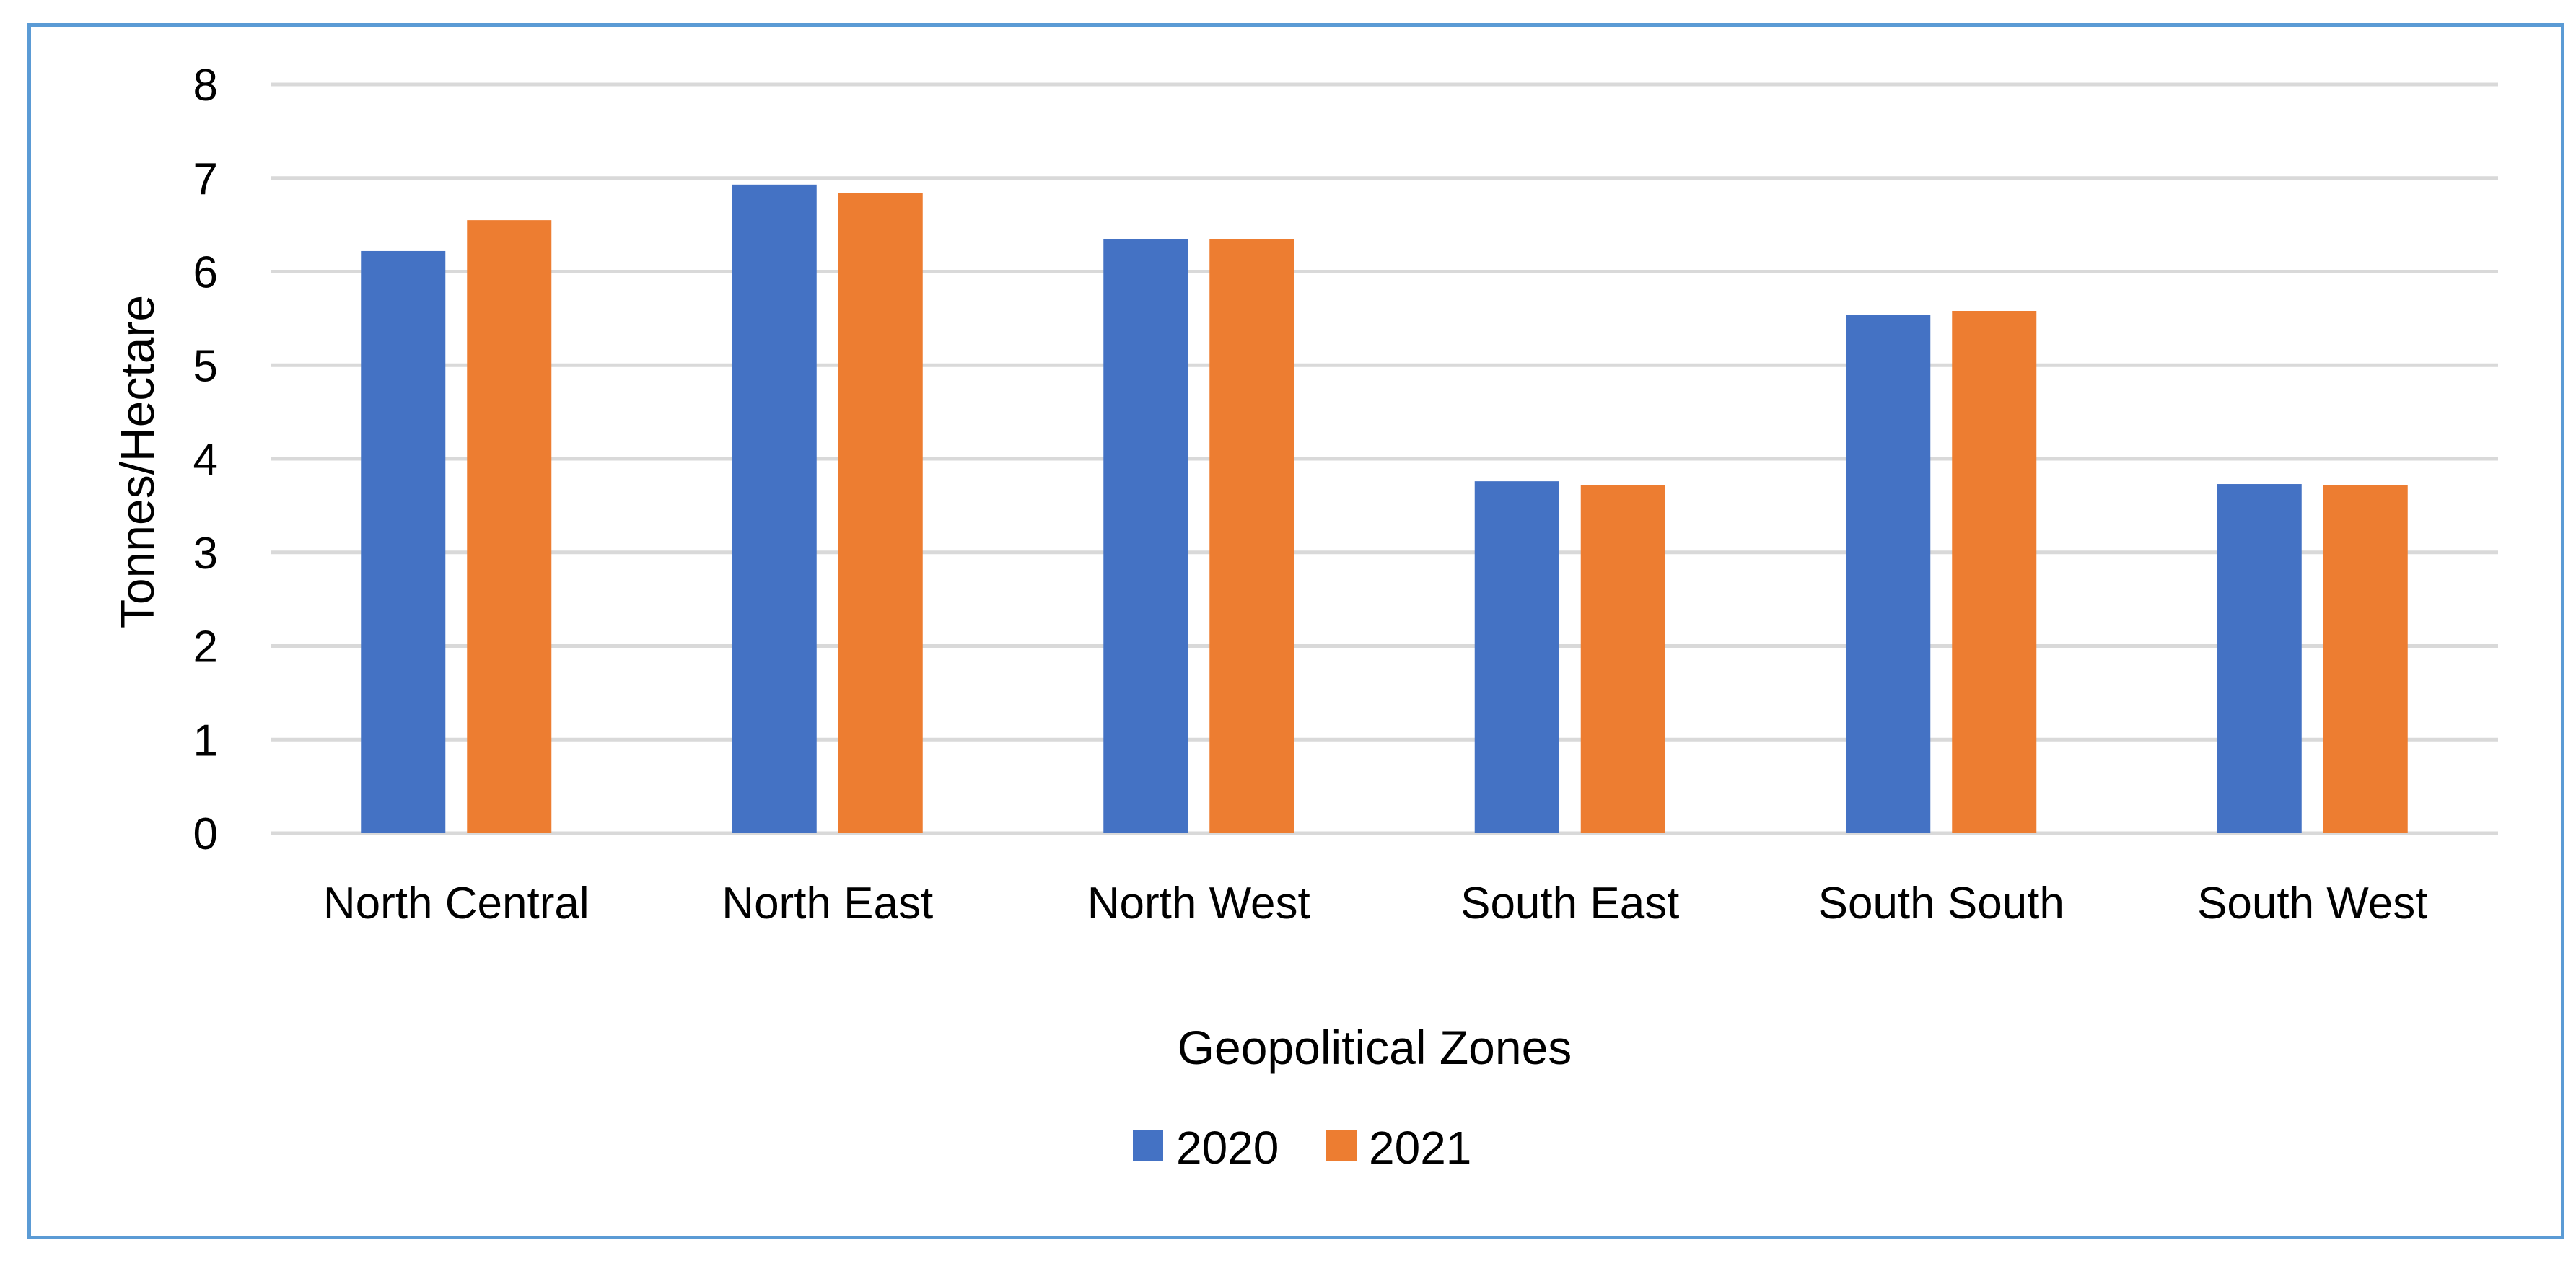 This screenshot has width=2576, height=1266. Describe the element at coordinates (1302, 1148) in the screenshot. I see `legend: 2020 2021` at that location.